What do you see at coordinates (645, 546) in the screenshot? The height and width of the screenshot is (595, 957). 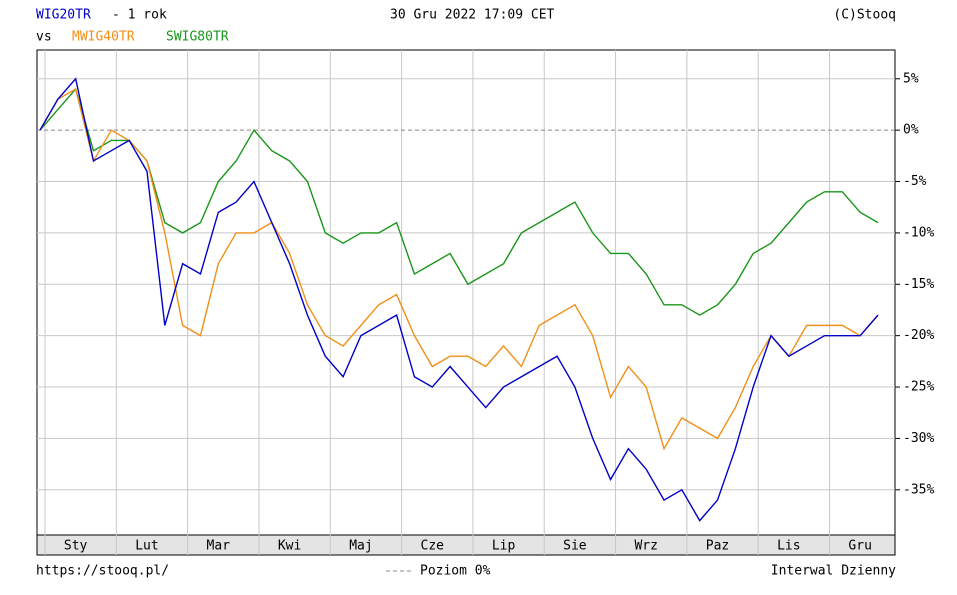 I see `x-tick-label: Wrz` at bounding box center [645, 546].